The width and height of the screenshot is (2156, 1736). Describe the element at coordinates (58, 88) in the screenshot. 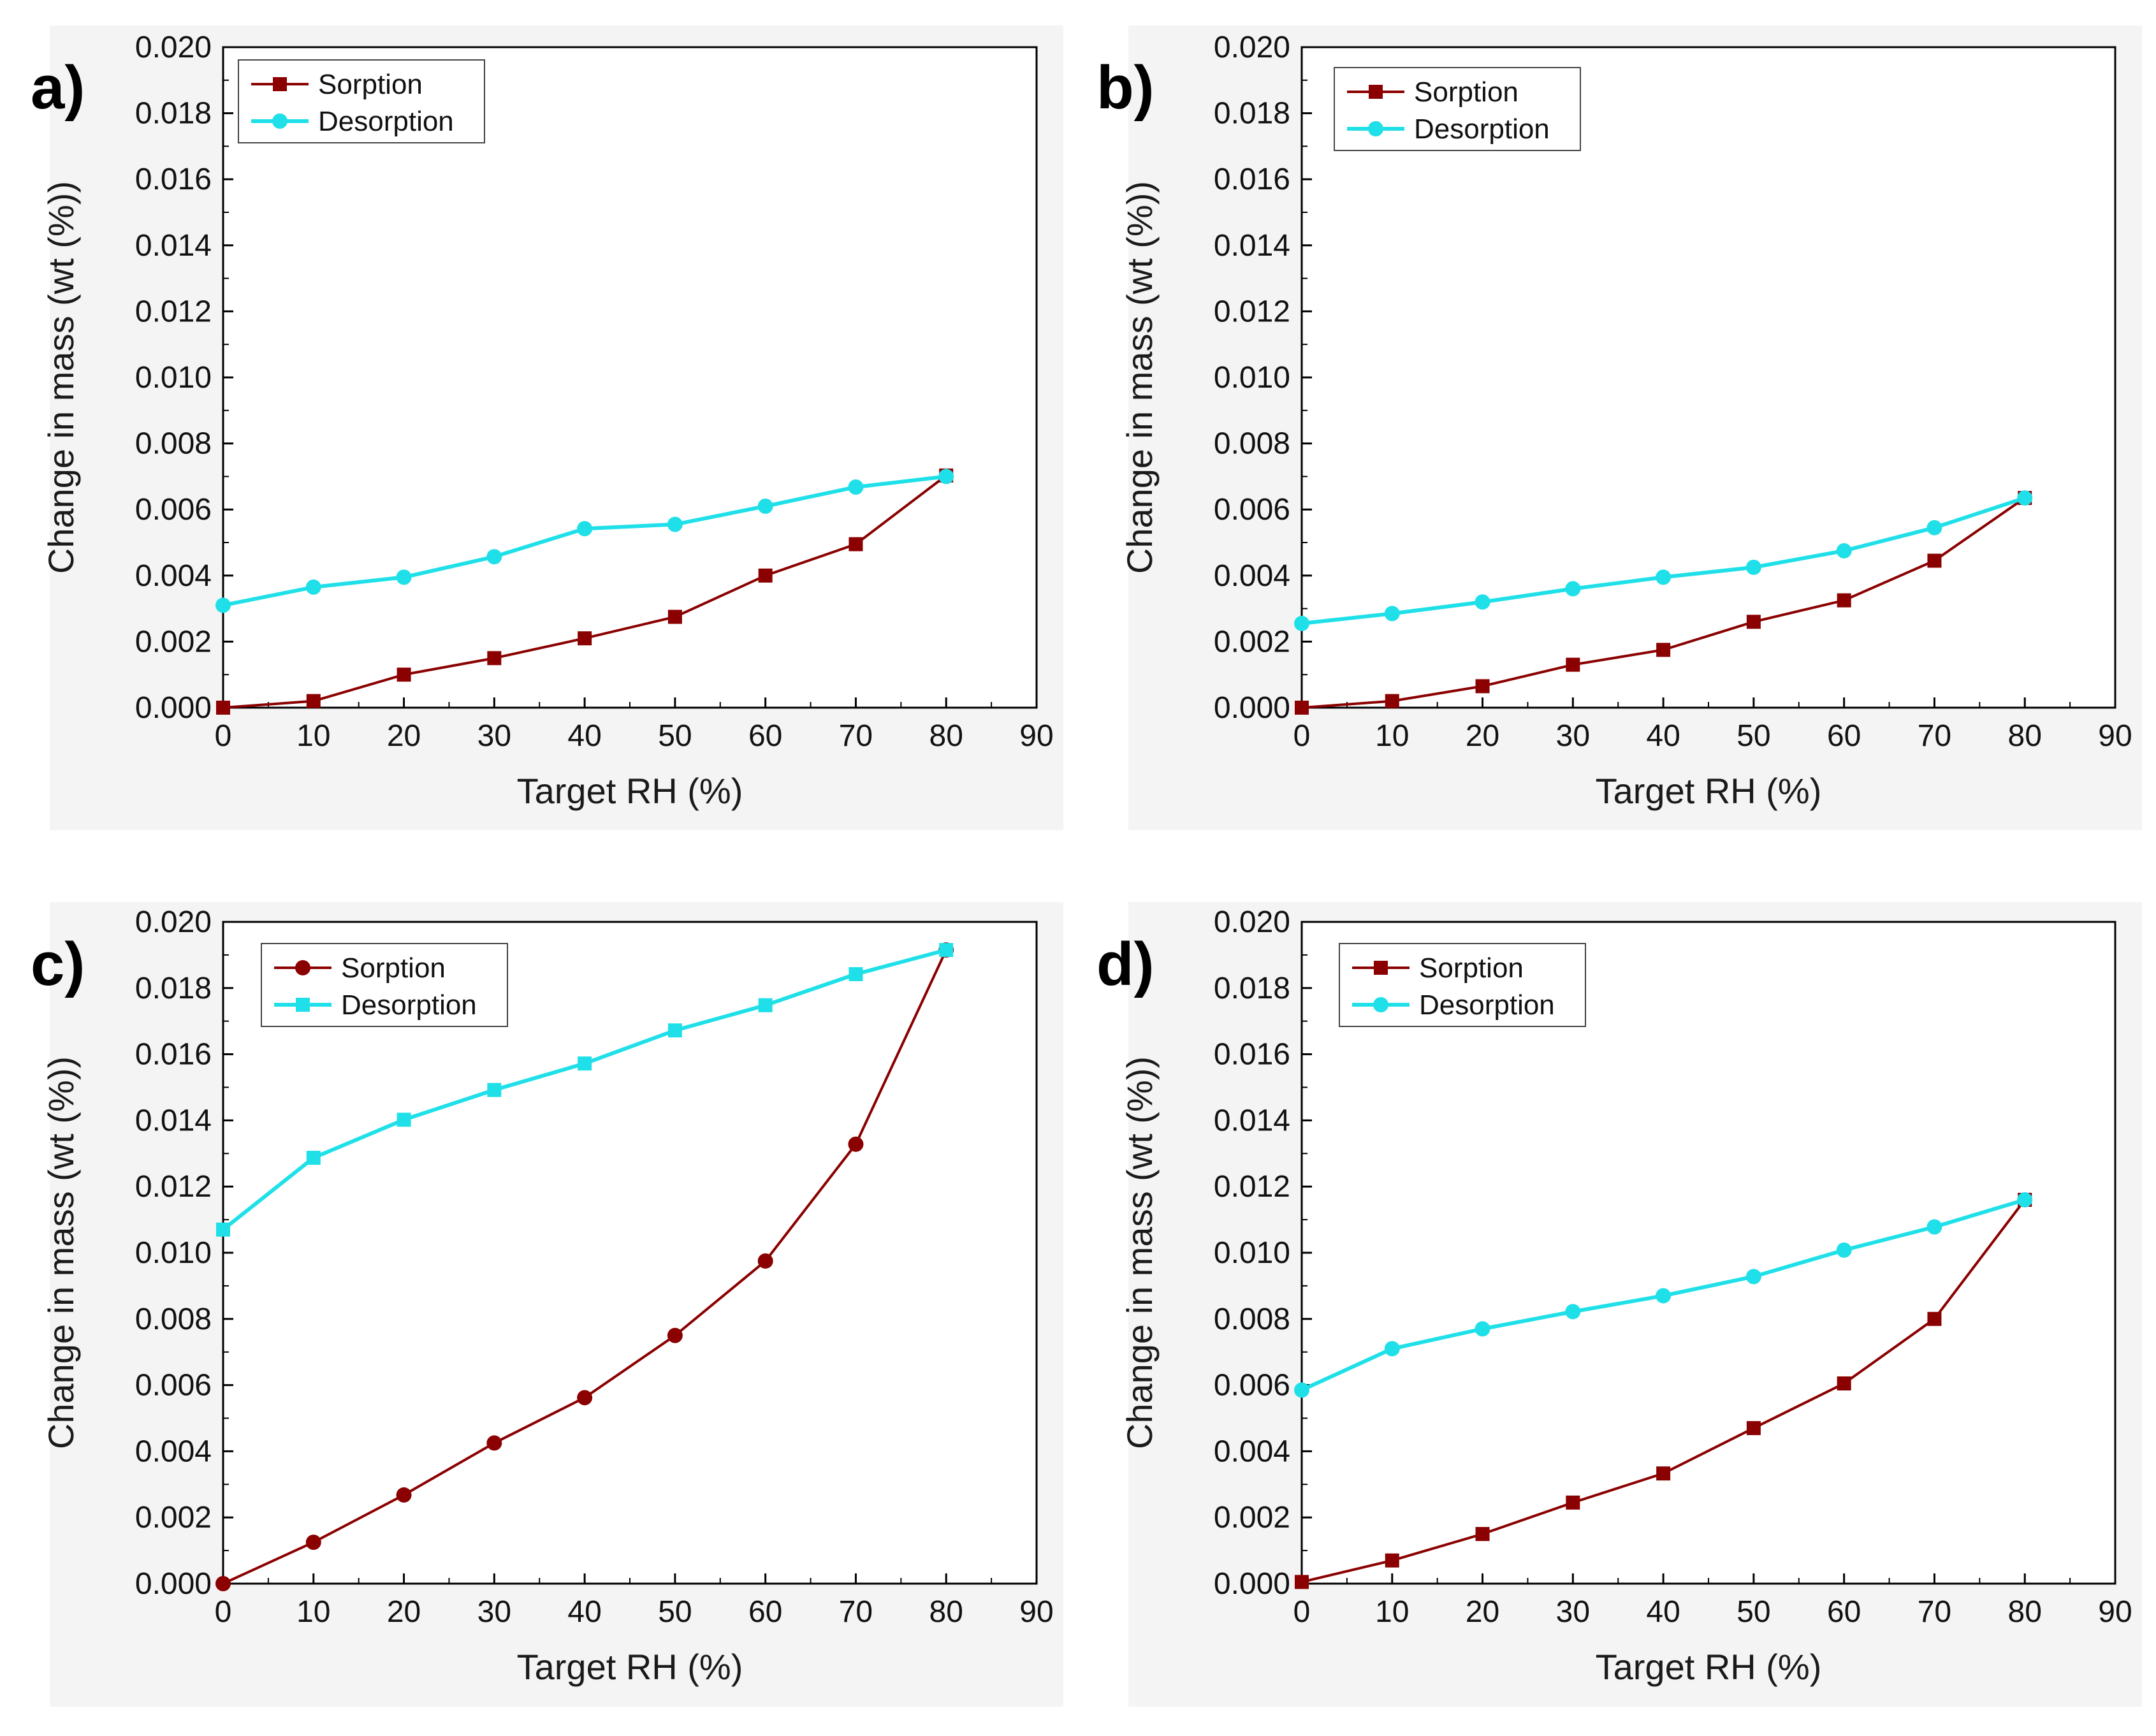

I see `panel-label: a)` at that location.